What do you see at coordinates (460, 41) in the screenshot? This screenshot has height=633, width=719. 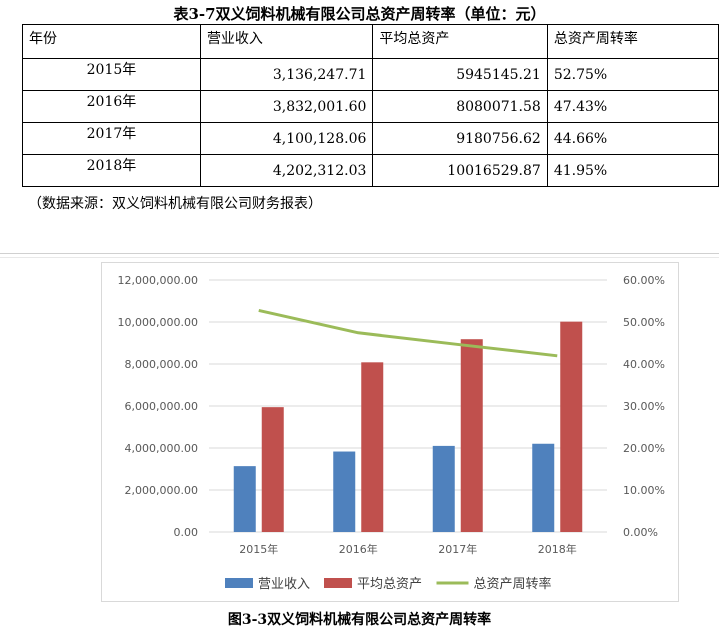 I see `header-avg-assets: 平均总资产` at bounding box center [460, 41].